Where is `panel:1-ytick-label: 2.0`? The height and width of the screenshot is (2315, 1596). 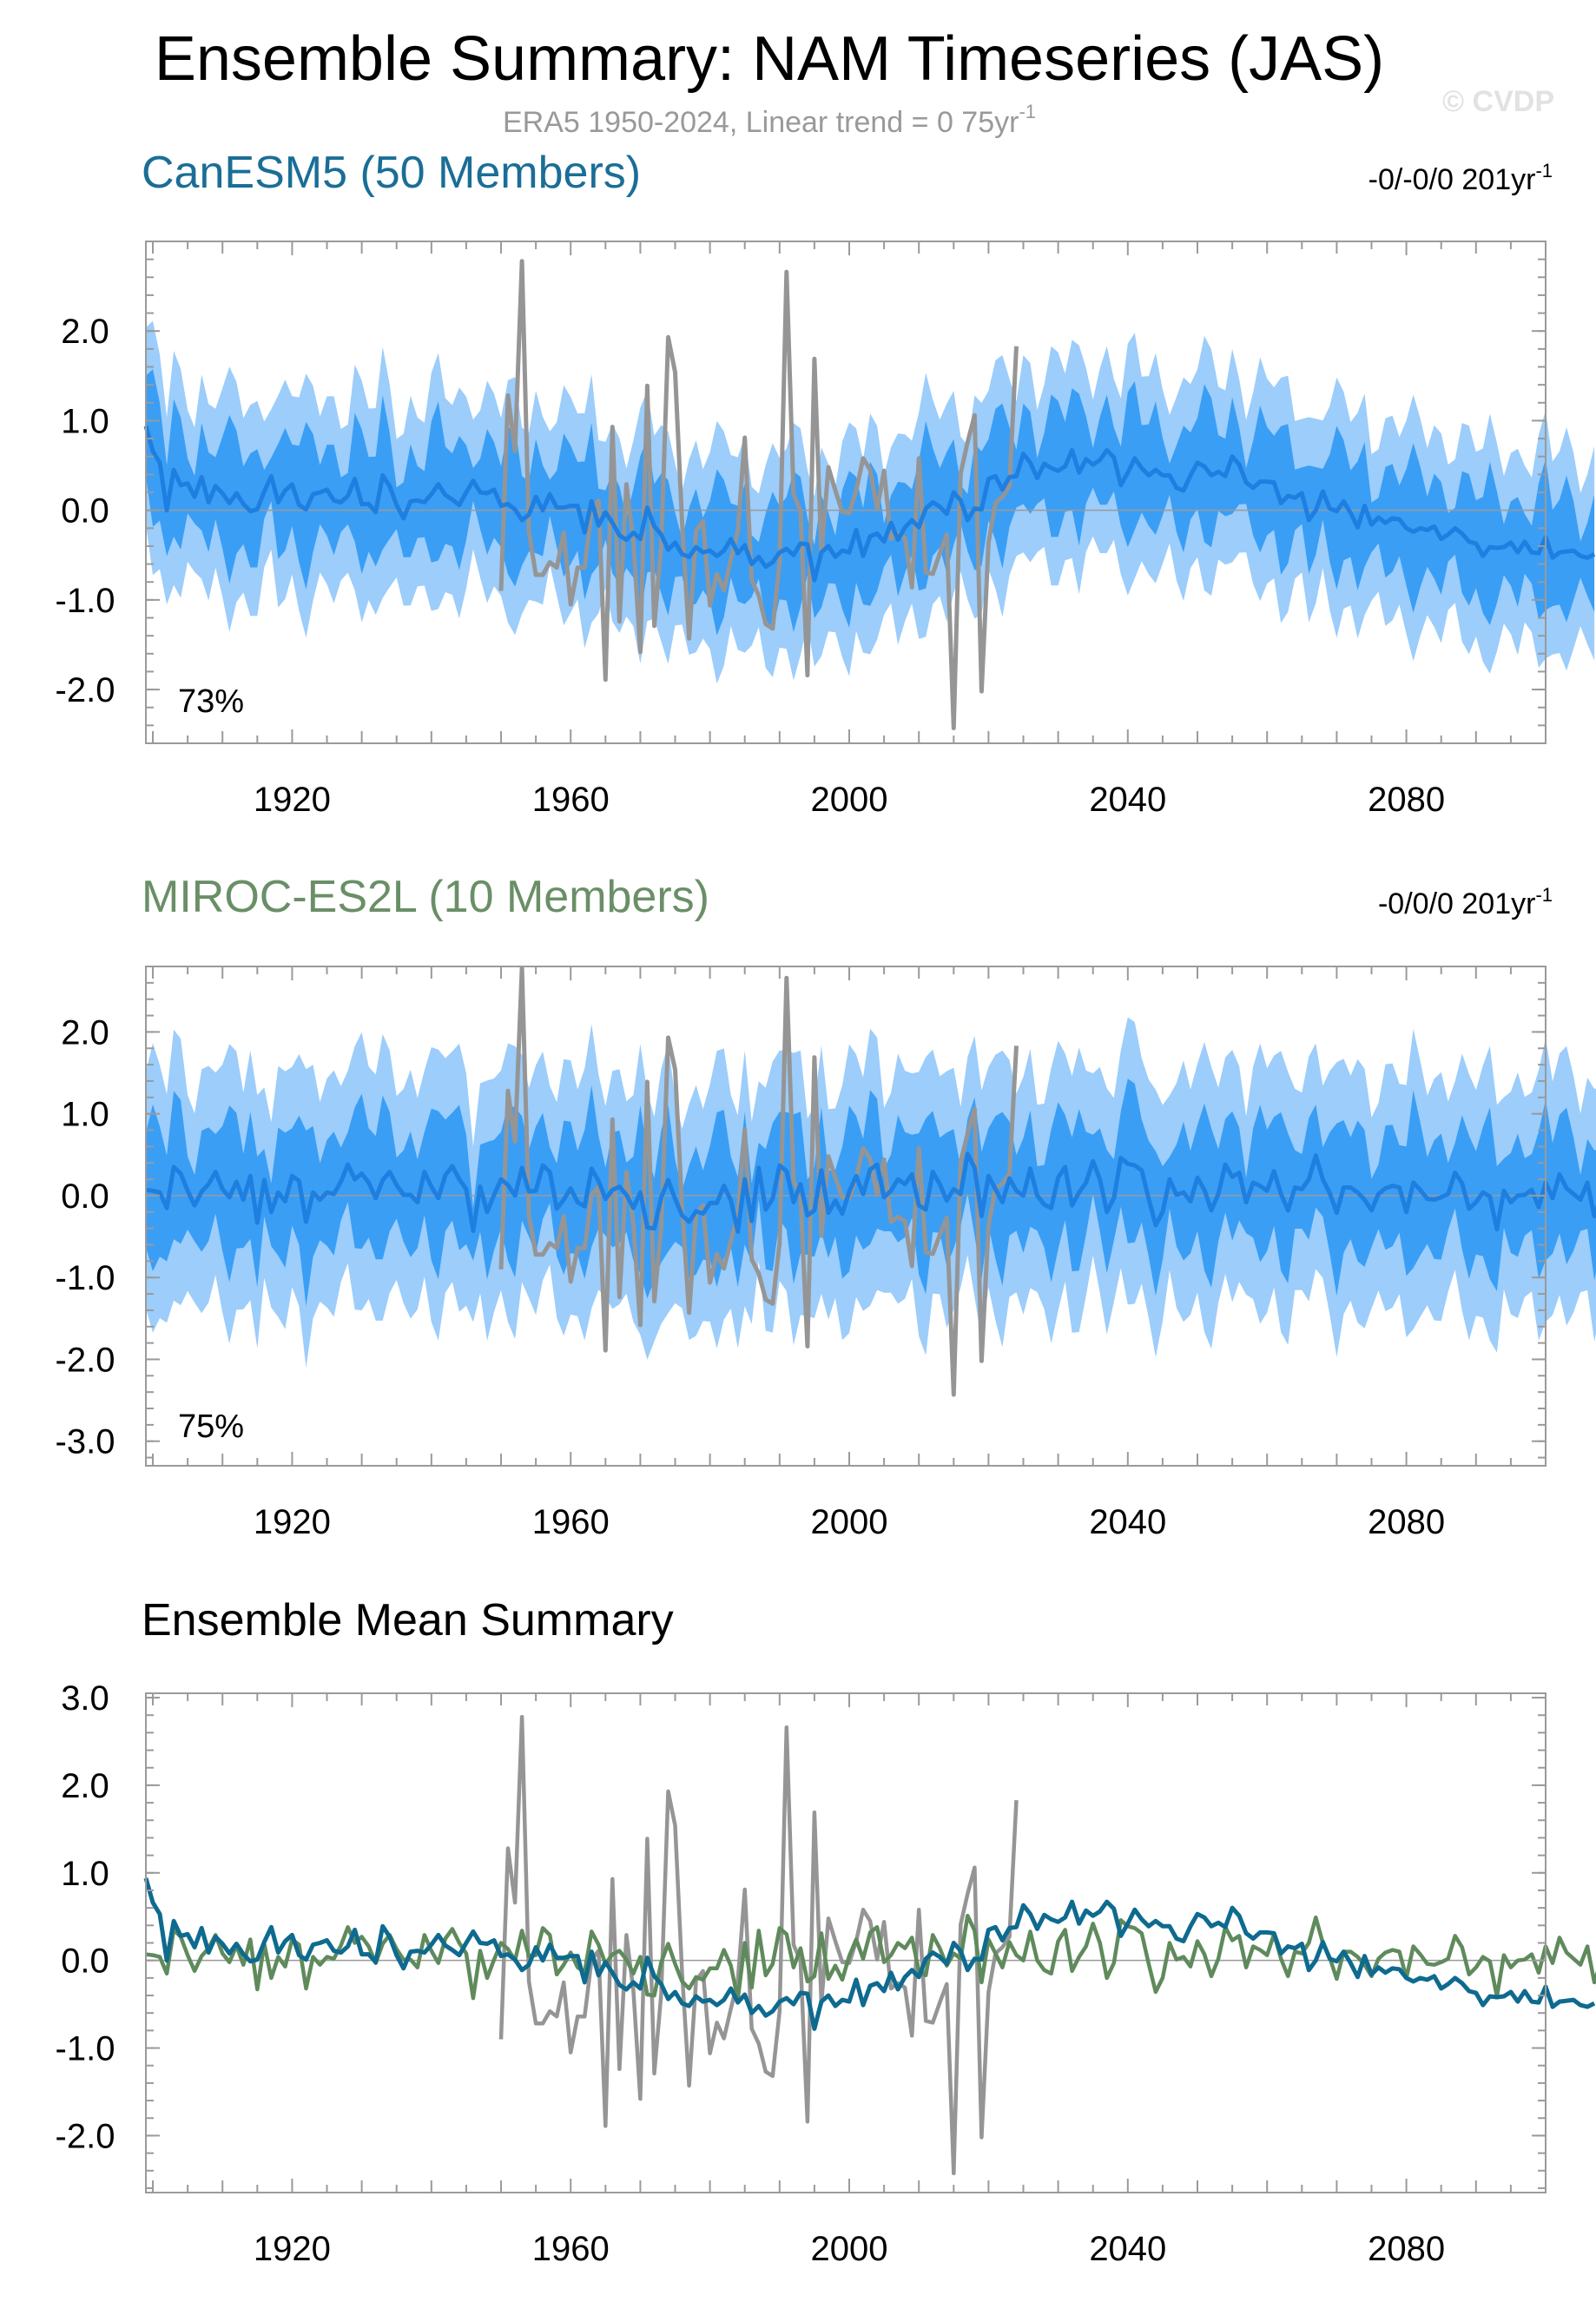 panel:1-ytick-label: 2.0 is located at coordinates (85, 1032).